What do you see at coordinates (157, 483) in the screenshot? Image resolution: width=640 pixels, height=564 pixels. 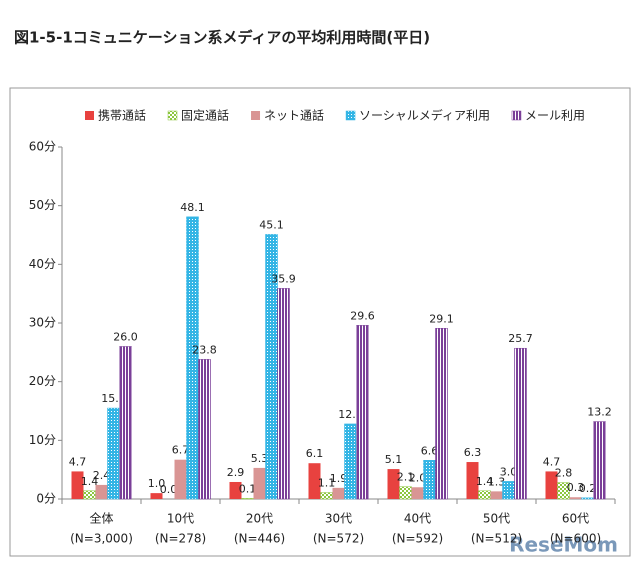 I see `value-label: 1.0` at bounding box center [157, 483].